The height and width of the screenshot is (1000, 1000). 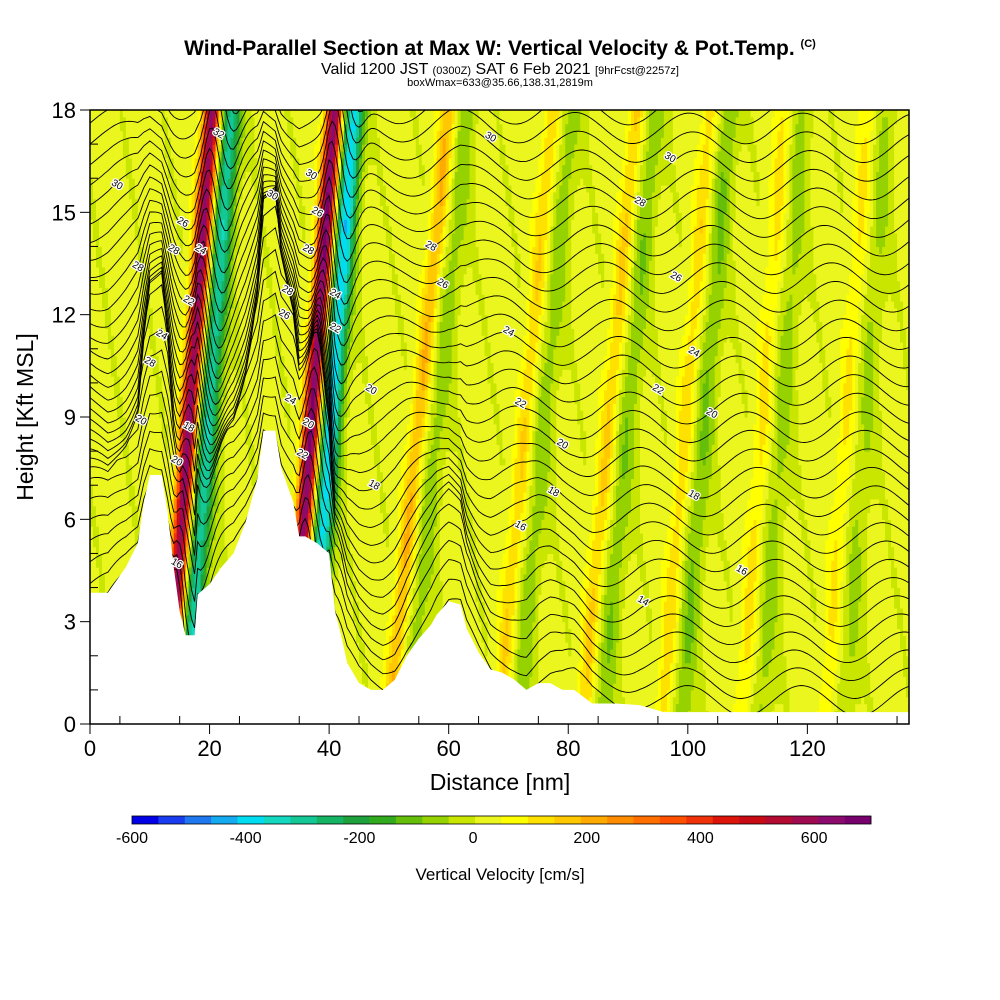 I want to click on x-tick-label: 60, so click(x=448, y=748).